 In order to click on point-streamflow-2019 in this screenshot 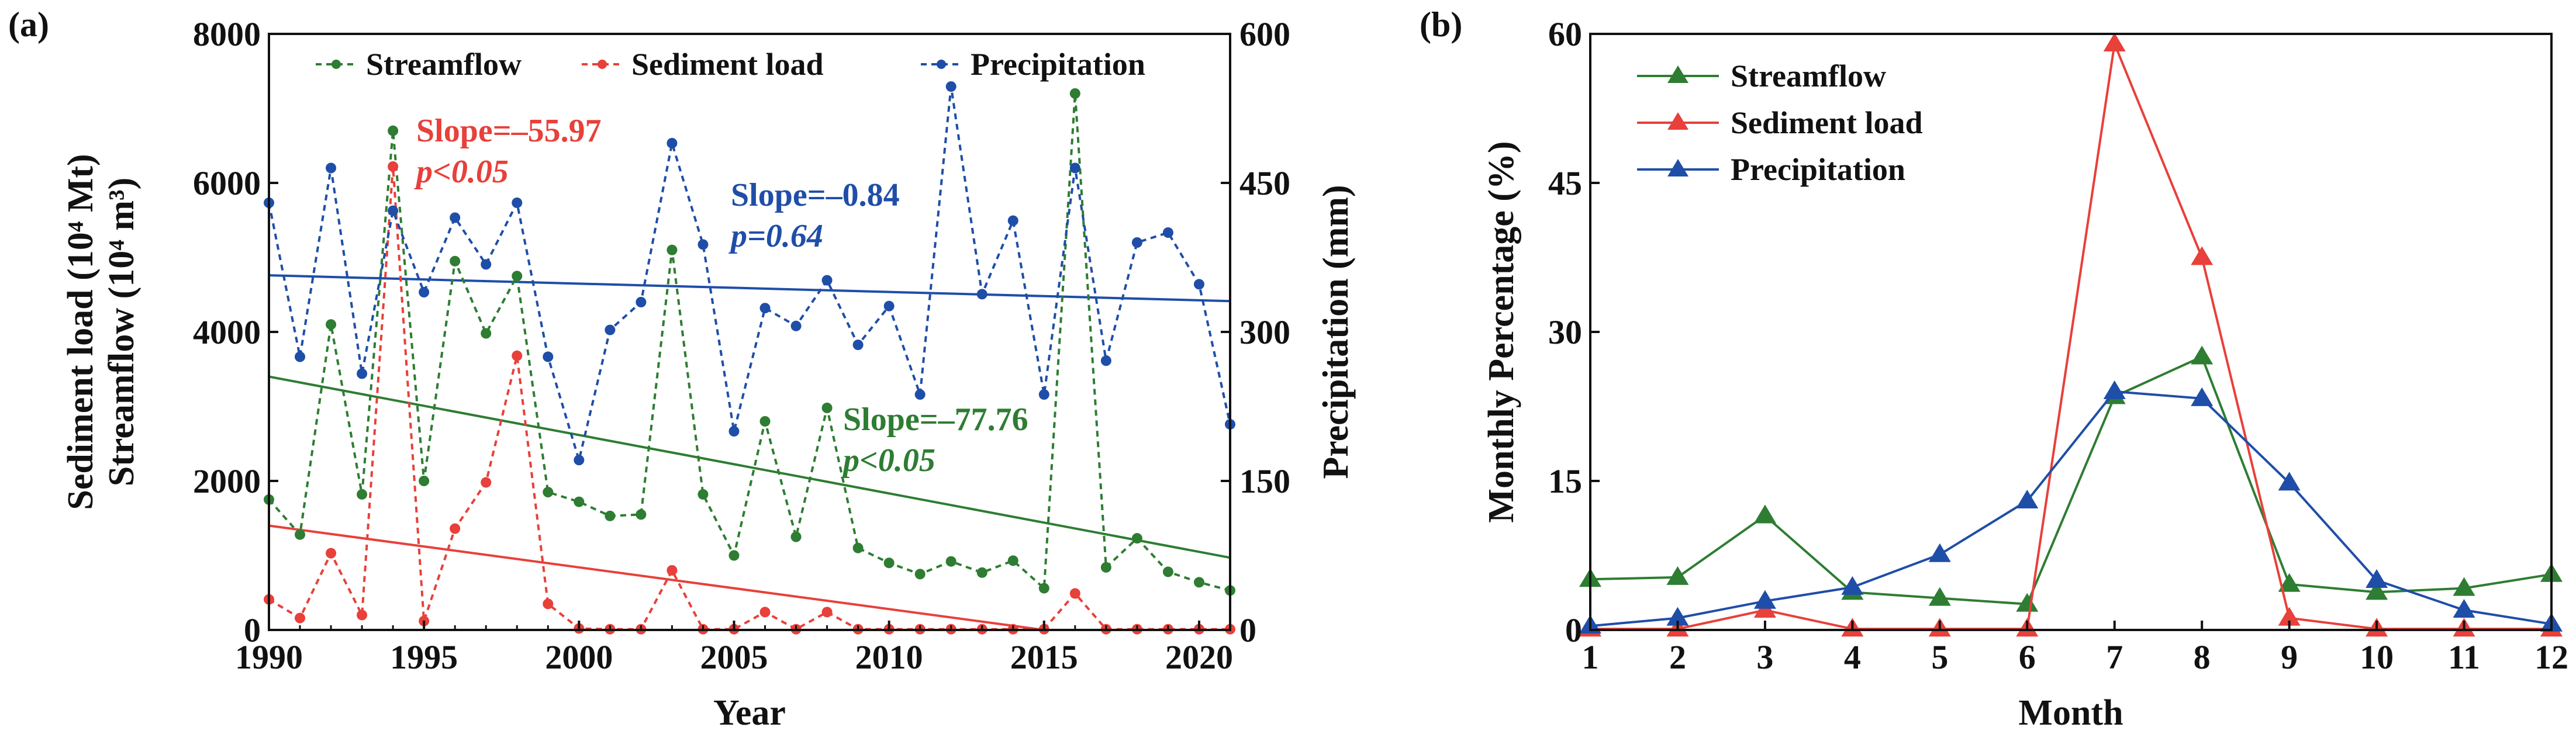, I will do `click(1167, 571)`.